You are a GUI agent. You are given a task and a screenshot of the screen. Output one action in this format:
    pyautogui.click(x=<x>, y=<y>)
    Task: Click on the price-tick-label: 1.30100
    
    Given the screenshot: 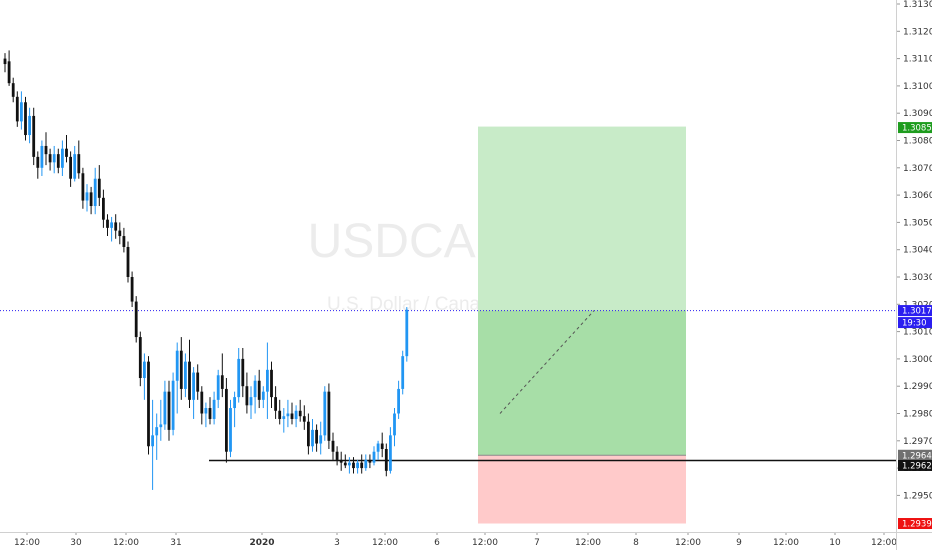 What is the action you would take?
    pyautogui.click(x=917, y=333)
    